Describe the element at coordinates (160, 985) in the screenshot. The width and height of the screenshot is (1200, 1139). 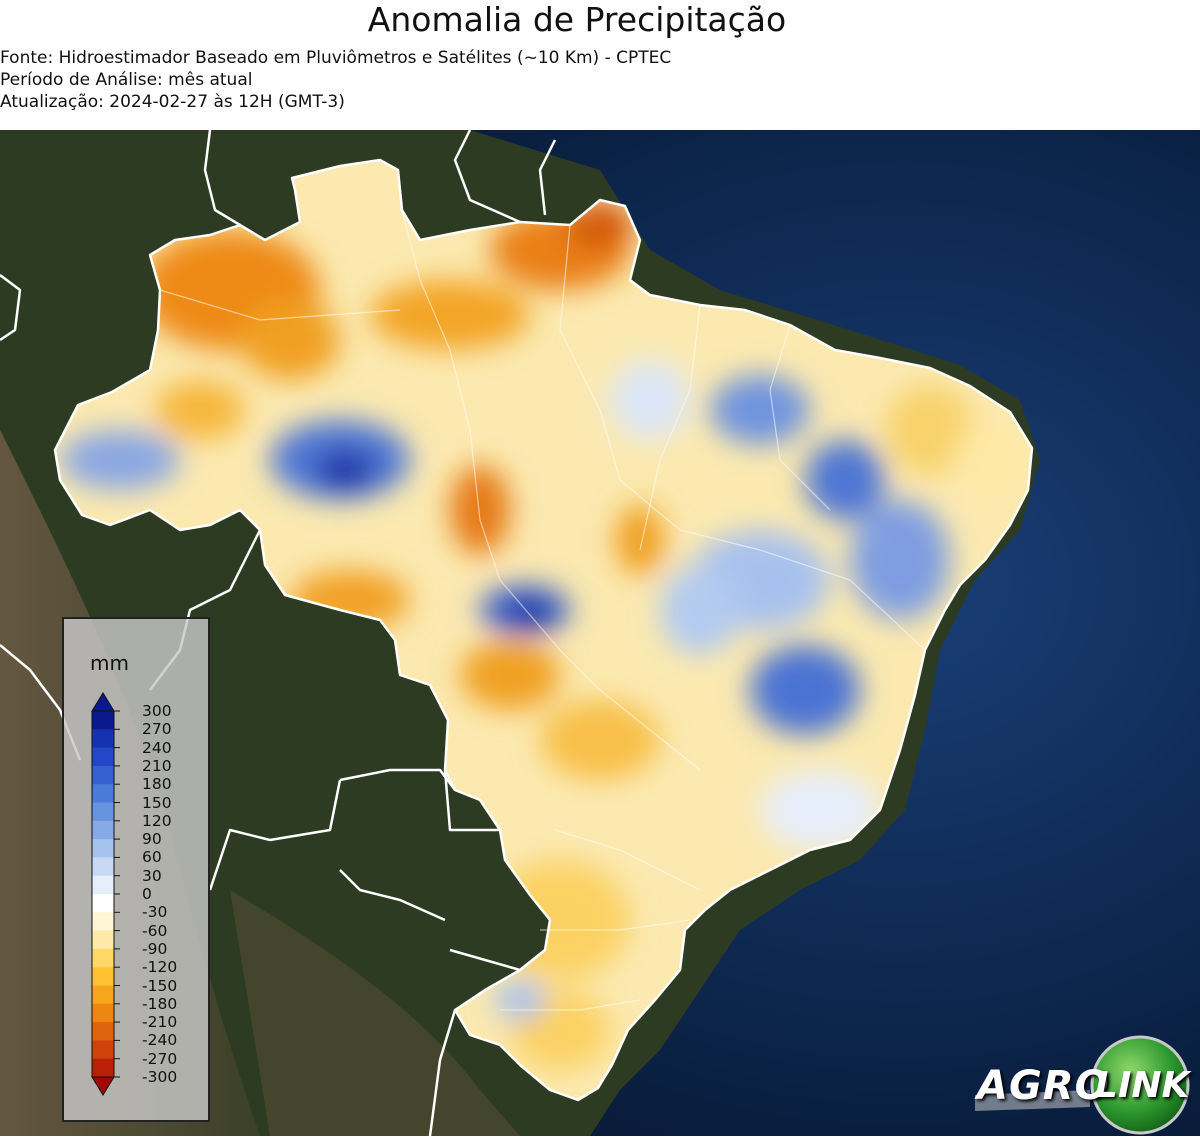
I see `colorbar-tick-label: -150` at that location.